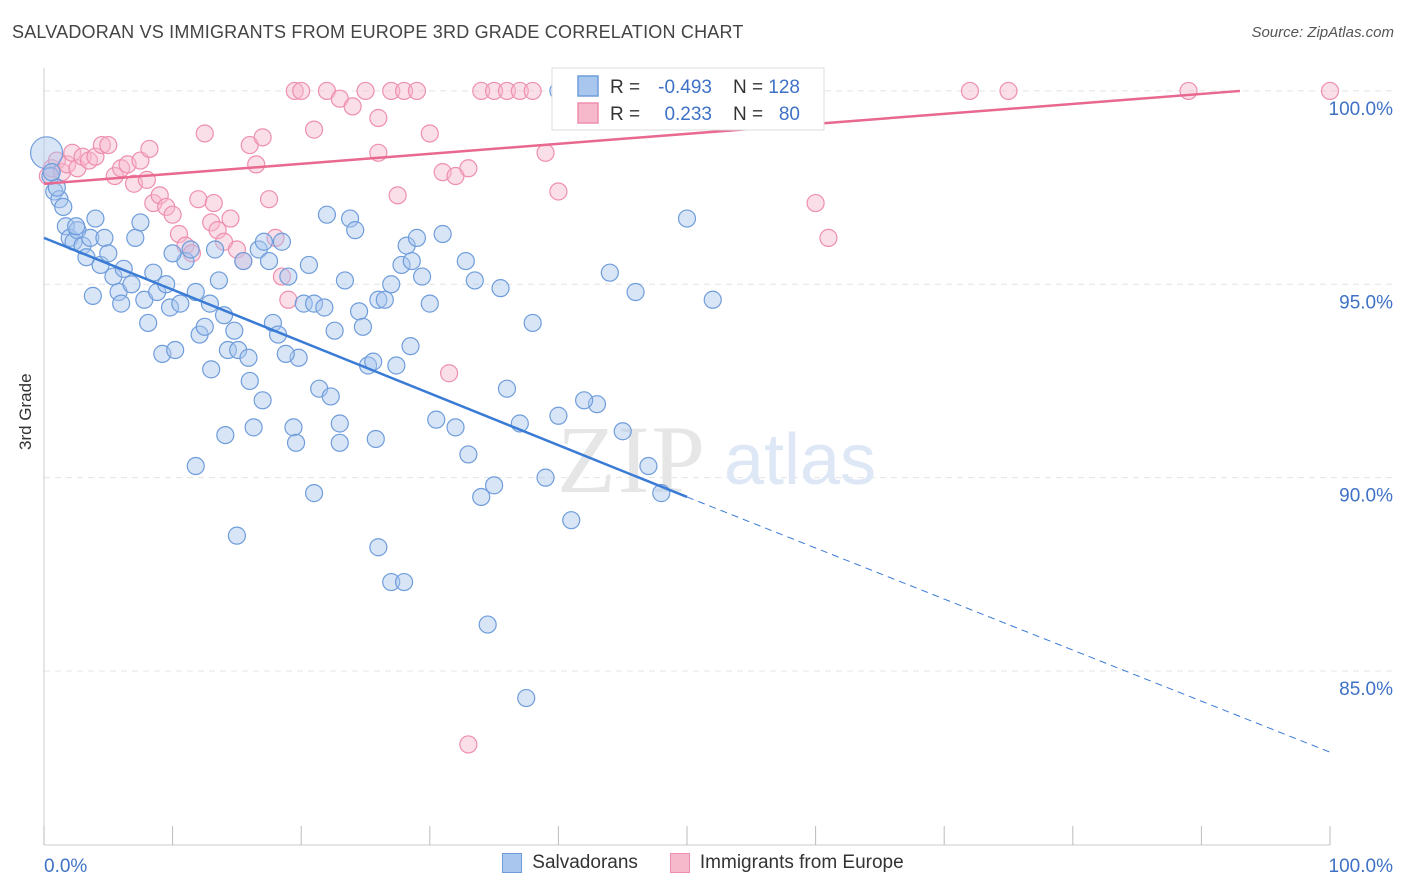  Describe the element at coordinates (1366, 302) in the screenshot. I see `y-tick-label: 95.0%` at that location.